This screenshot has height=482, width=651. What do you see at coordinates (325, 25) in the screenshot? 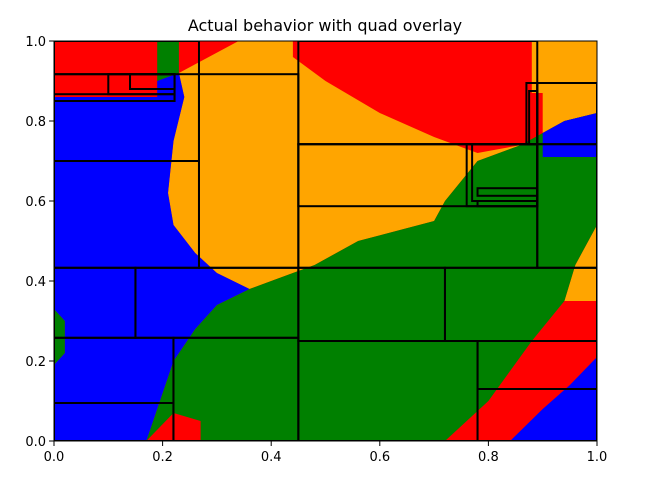
I see `chart-title: Actual behavior with quad overlay` at bounding box center [325, 25].